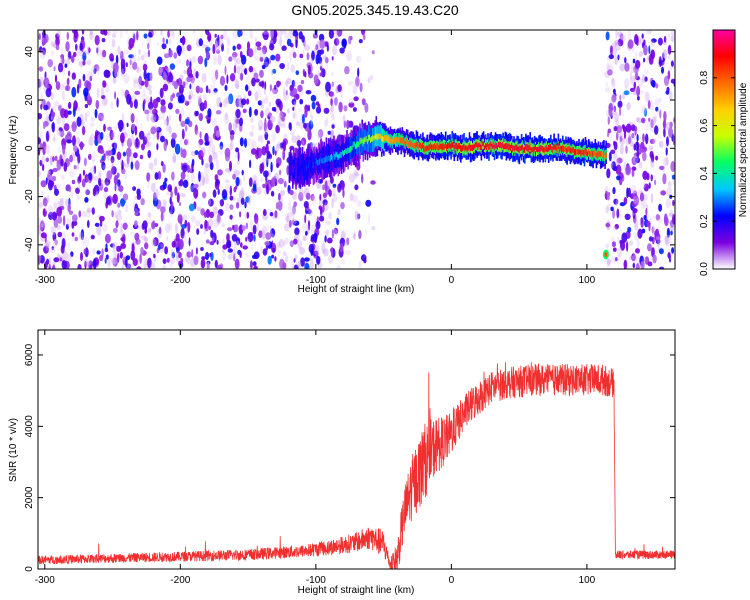 This screenshot has height=600, width=750. I want to click on spectrogram-ytick-label: -20, so click(29, 196).